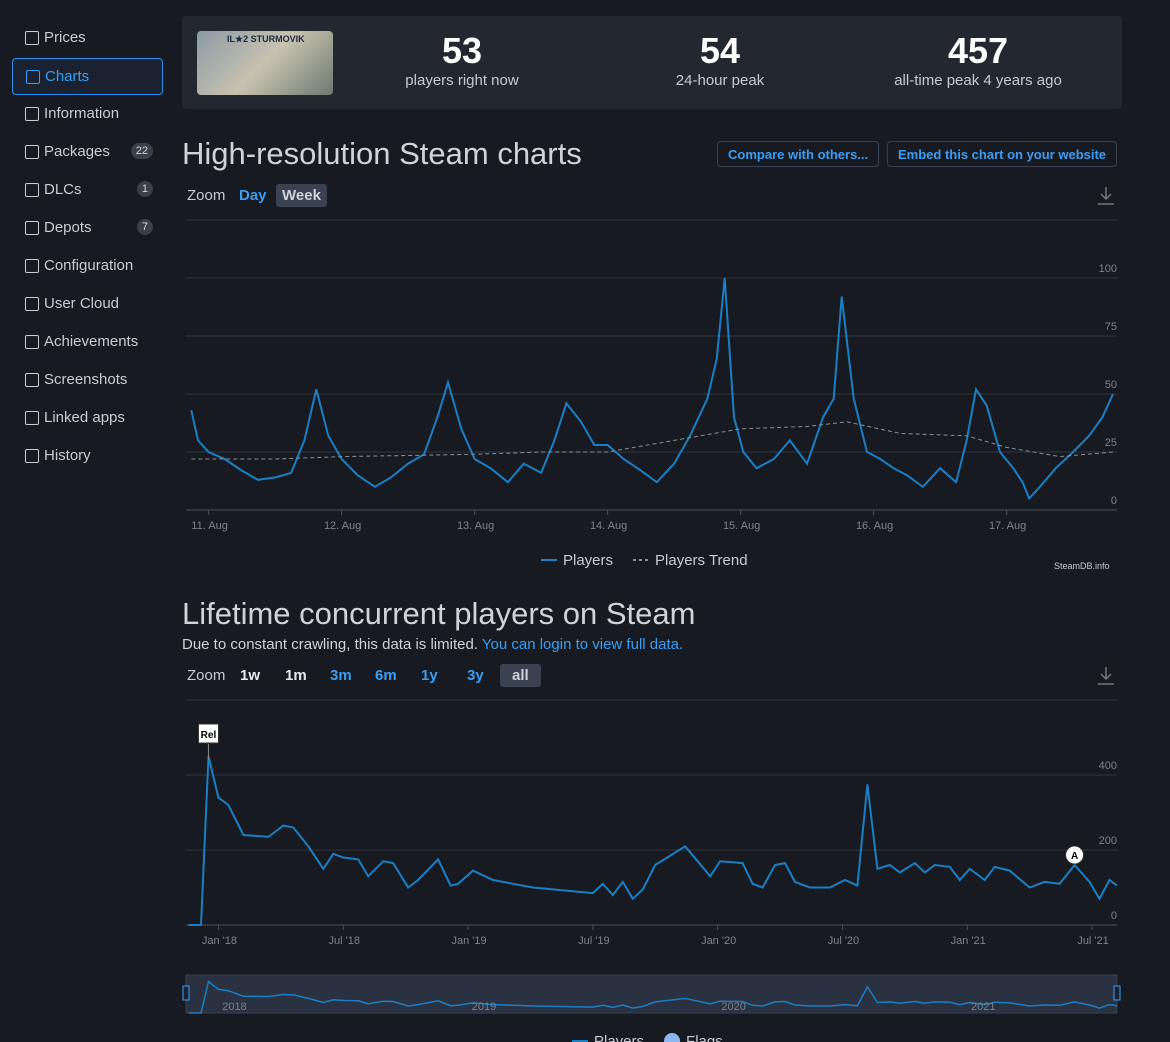 The height and width of the screenshot is (1042, 1170). Describe the element at coordinates (733, 1007) in the screenshot. I see `navigator-tick-label: 2020` at that location.